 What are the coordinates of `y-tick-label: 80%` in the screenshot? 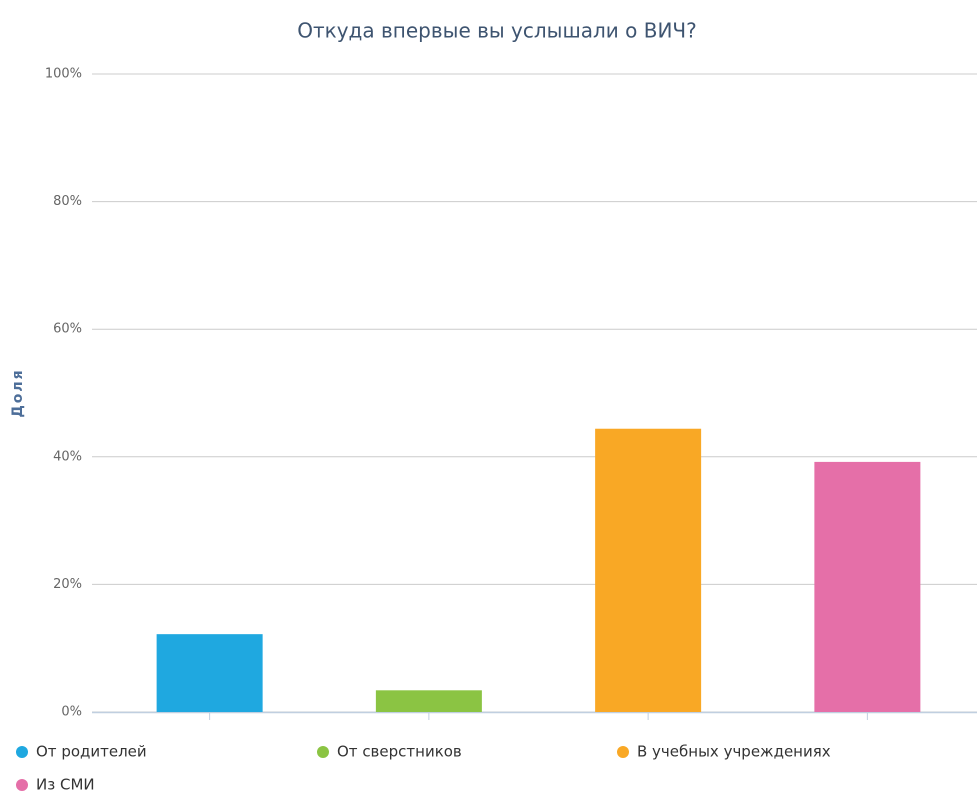 It's located at (67, 201).